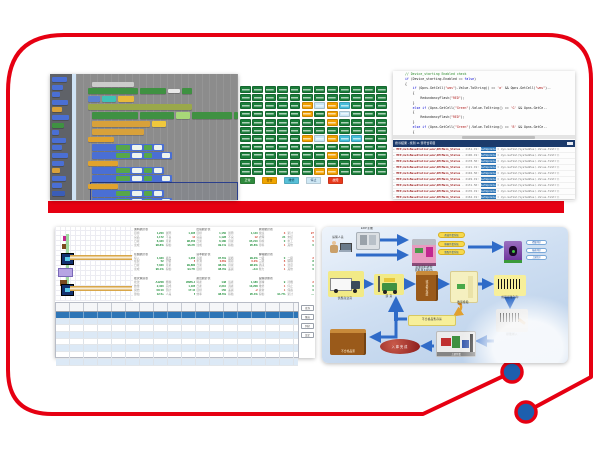  Describe the element at coordinates (440, 107) in the screenshot. I see `code-text: (Opns.GetCell(` at that location.